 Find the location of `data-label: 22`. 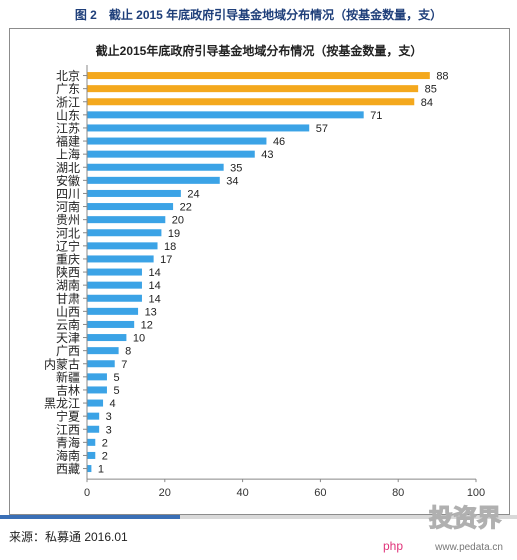

data-label: 22 is located at coordinates (186, 208).